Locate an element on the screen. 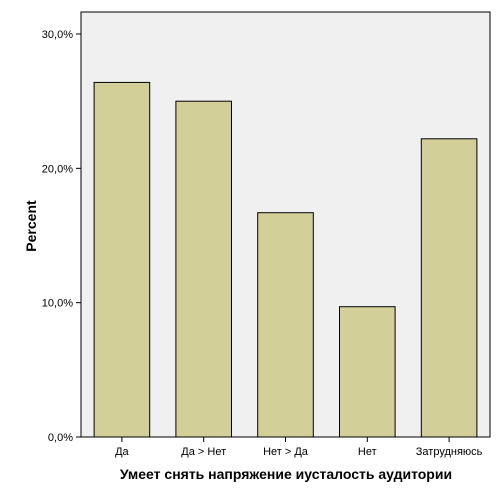  x-axis: Да Да > Нет Нет > Да Нет Затрудняюсь is located at coordinates (299, 447).